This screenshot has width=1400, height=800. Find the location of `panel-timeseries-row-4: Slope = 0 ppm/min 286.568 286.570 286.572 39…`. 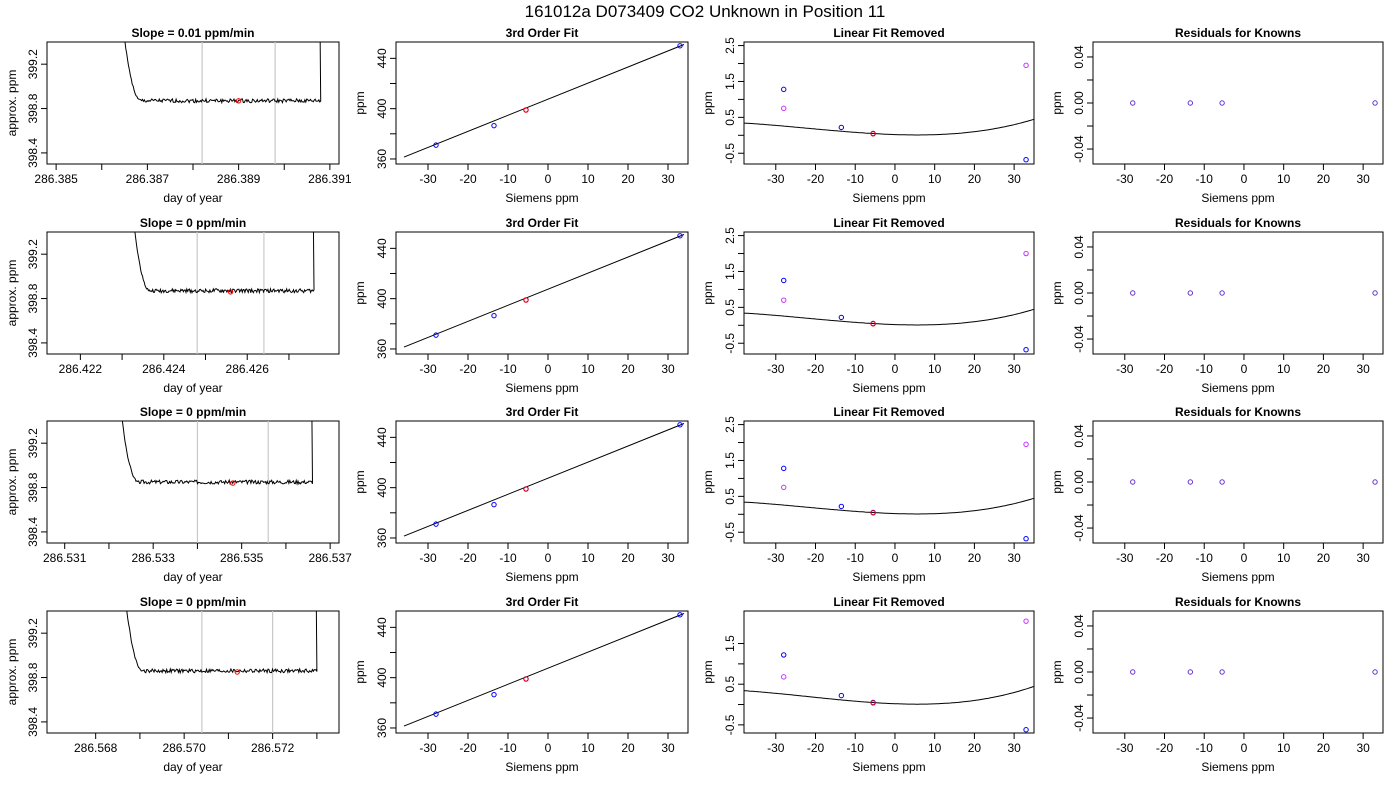

panel-timeseries-row-4: Slope = 0 ppm/min 286.568 286.570 286.572 39… is located at coordinates (172, 684).